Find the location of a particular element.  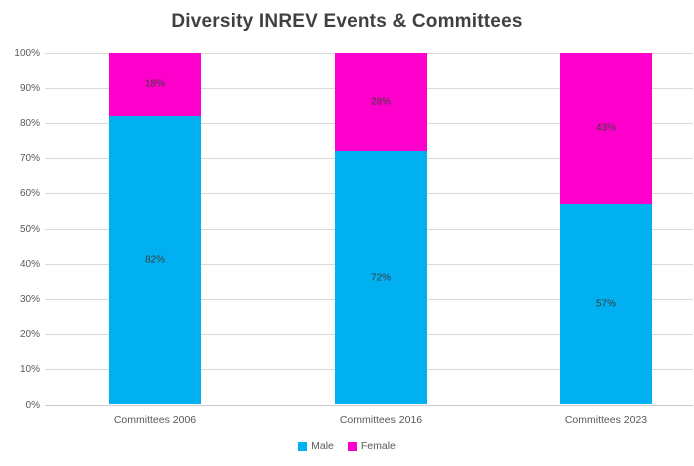

data-label: 28% is located at coordinates (381, 102).